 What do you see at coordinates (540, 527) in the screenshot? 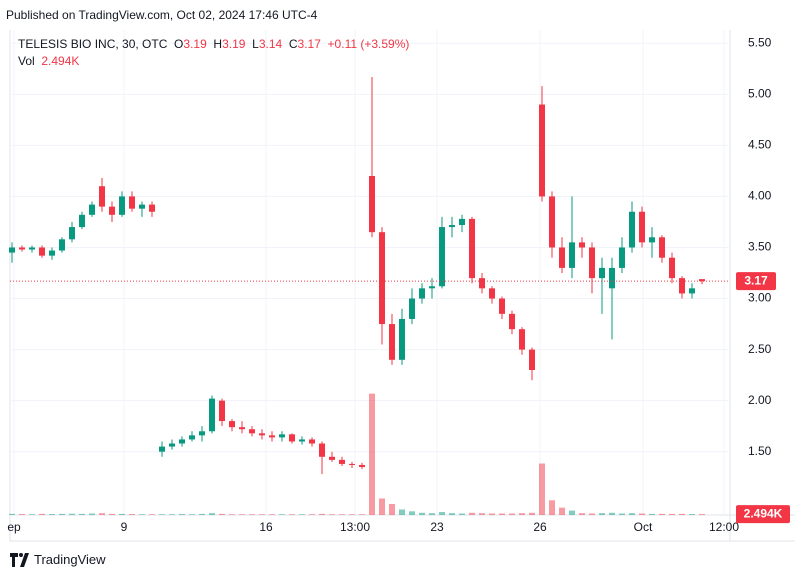
I see `x-tick-label: 26` at bounding box center [540, 527].